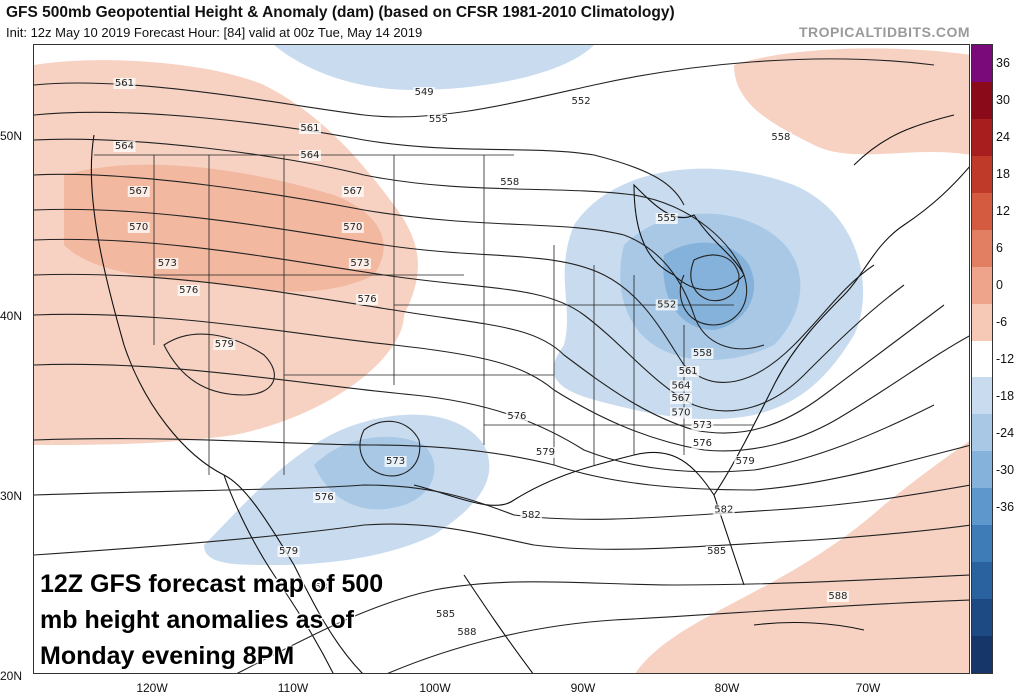 This screenshot has height=696, width=1024. Describe the element at coordinates (11, 136) in the screenshot. I see `lat-label-50n: 50N` at that location.